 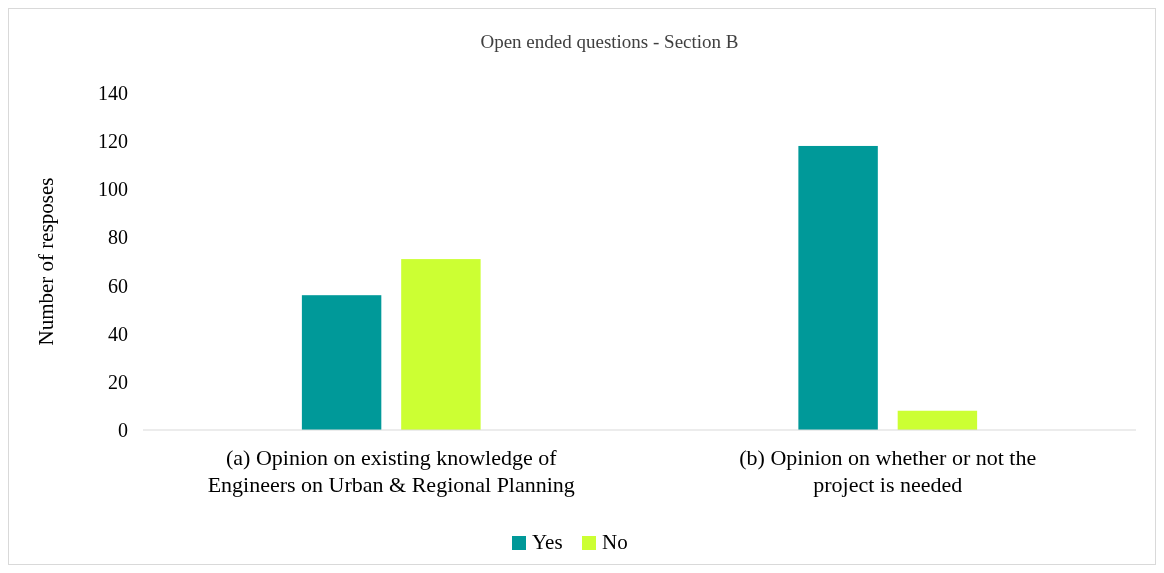 What do you see at coordinates (118, 333) in the screenshot?
I see `y-tick-label: 40` at bounding box center [118, 333].